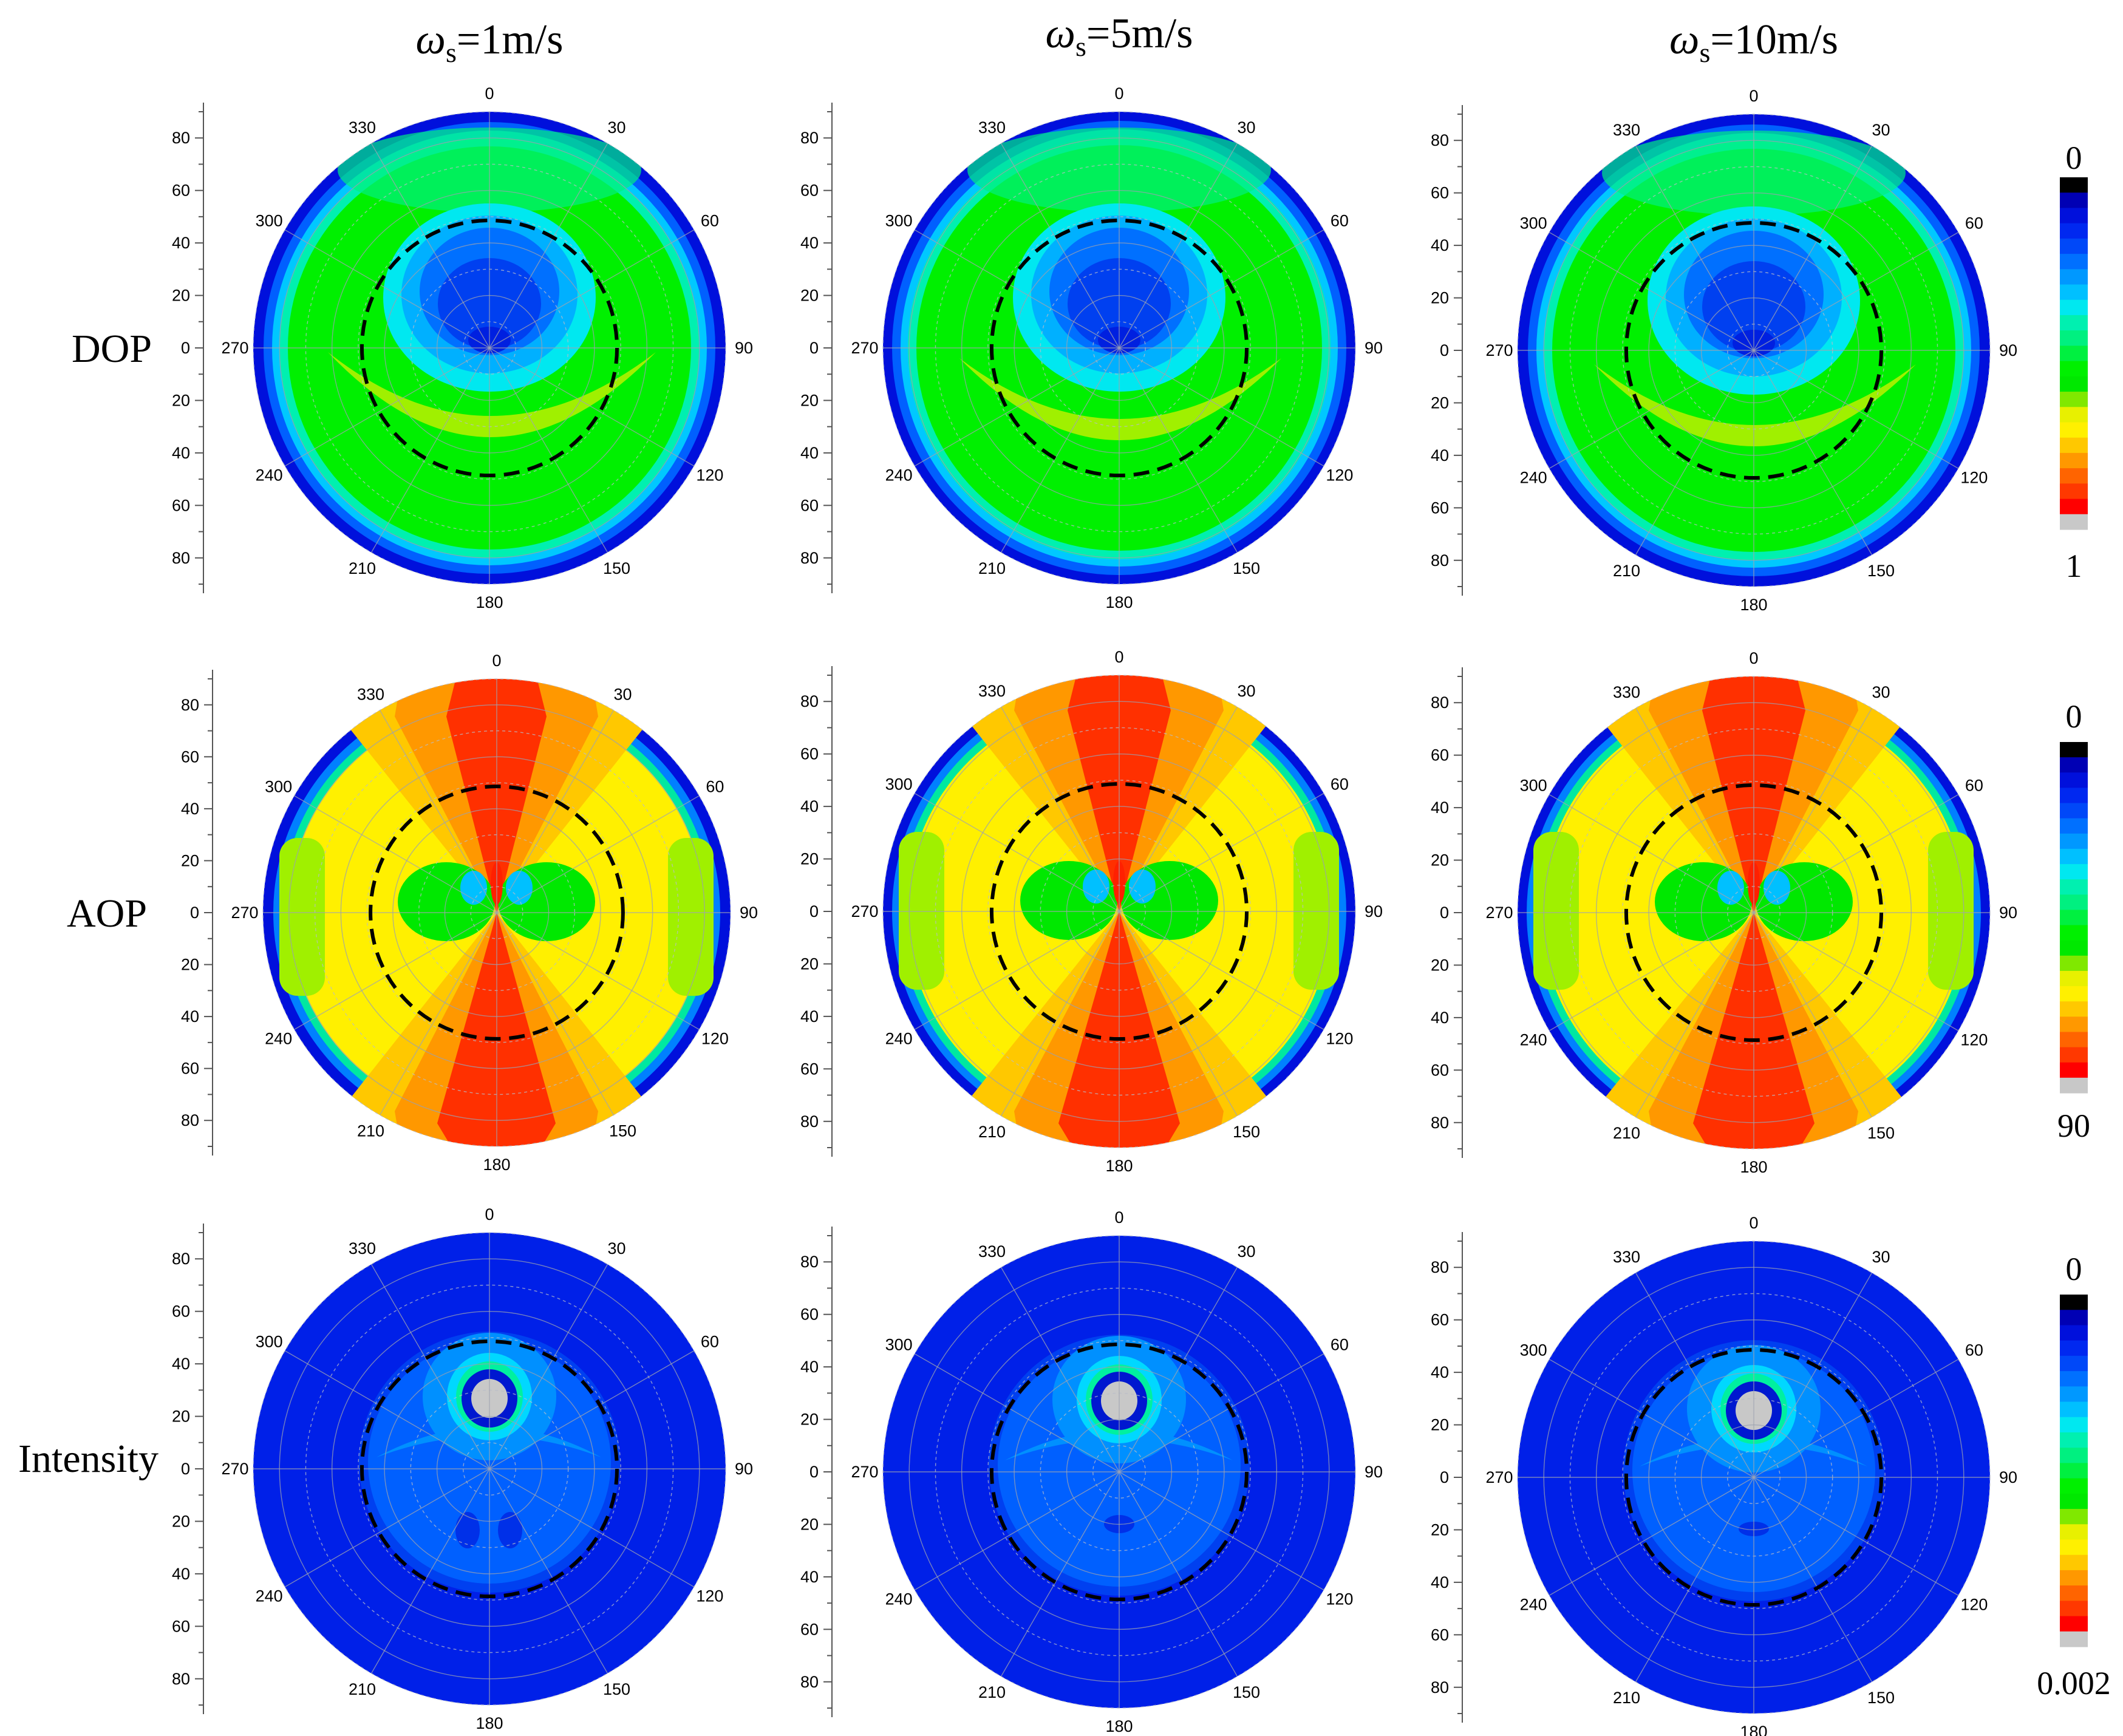 This screenshot has width=2123, height=1736. Describe the element at coordinates (992, 1132) in the screenshot. I see `angle-label: 210` at that location.